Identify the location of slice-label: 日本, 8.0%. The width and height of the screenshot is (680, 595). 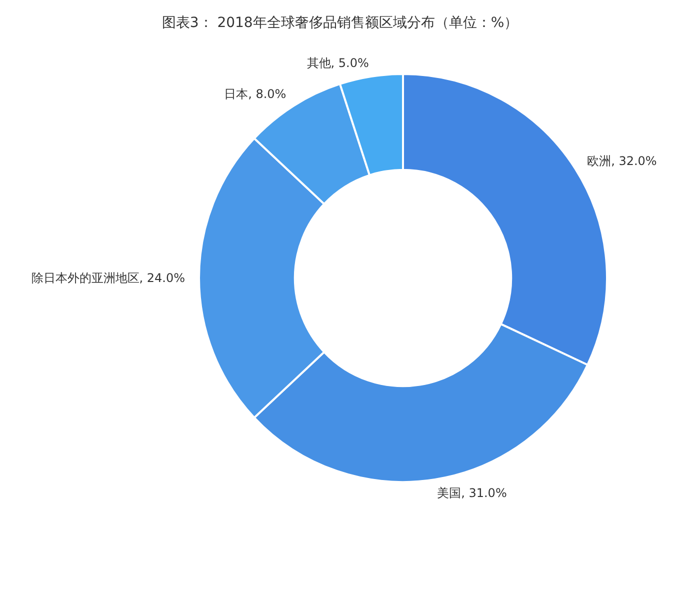
(255, 94).